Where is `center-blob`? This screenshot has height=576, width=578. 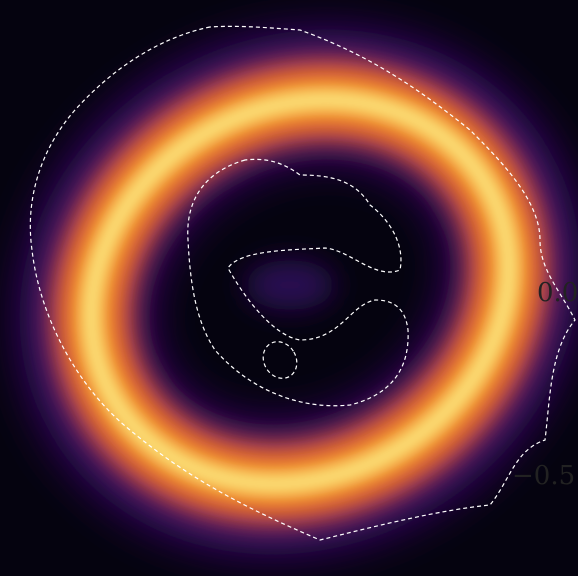 center-blob is located at coordinates (290, 285).